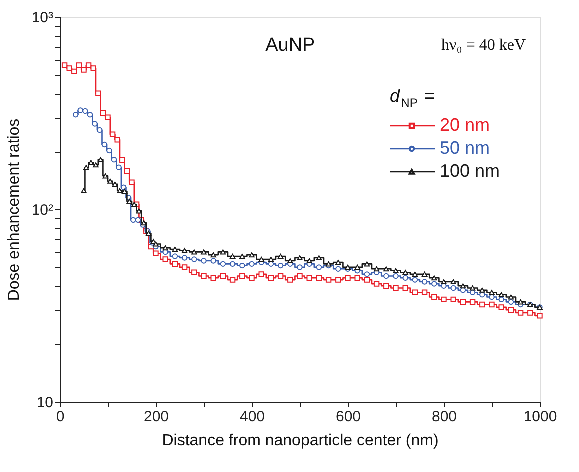 The width and height of the screenshot is (579, 472). What do you see at coordinates (60, 417) in the screenshot?
I see `x-tick-label: 0` at bounding box center [60, 417].